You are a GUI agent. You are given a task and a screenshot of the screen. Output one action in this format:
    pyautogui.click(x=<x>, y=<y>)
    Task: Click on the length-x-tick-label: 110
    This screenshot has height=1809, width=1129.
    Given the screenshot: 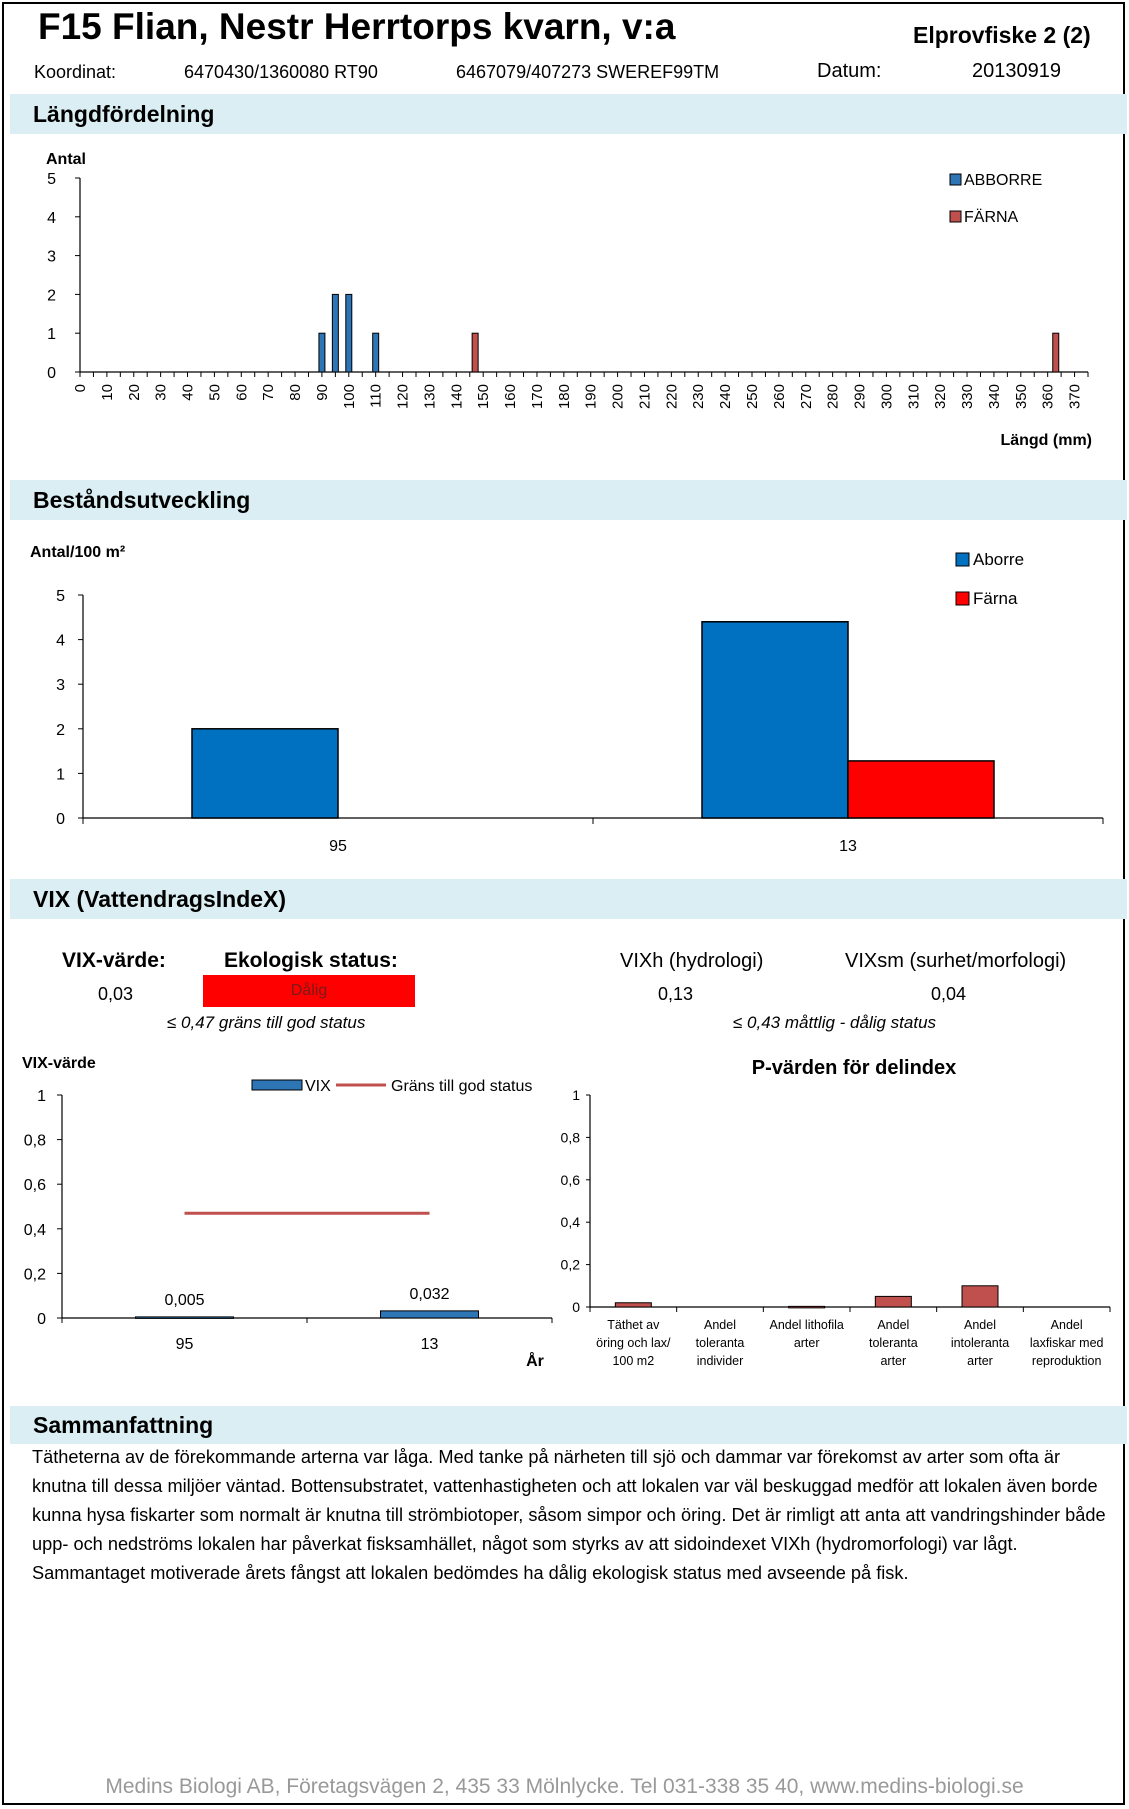 What is the action you would take?
    pyautogui.click(x=376, y=396)
    